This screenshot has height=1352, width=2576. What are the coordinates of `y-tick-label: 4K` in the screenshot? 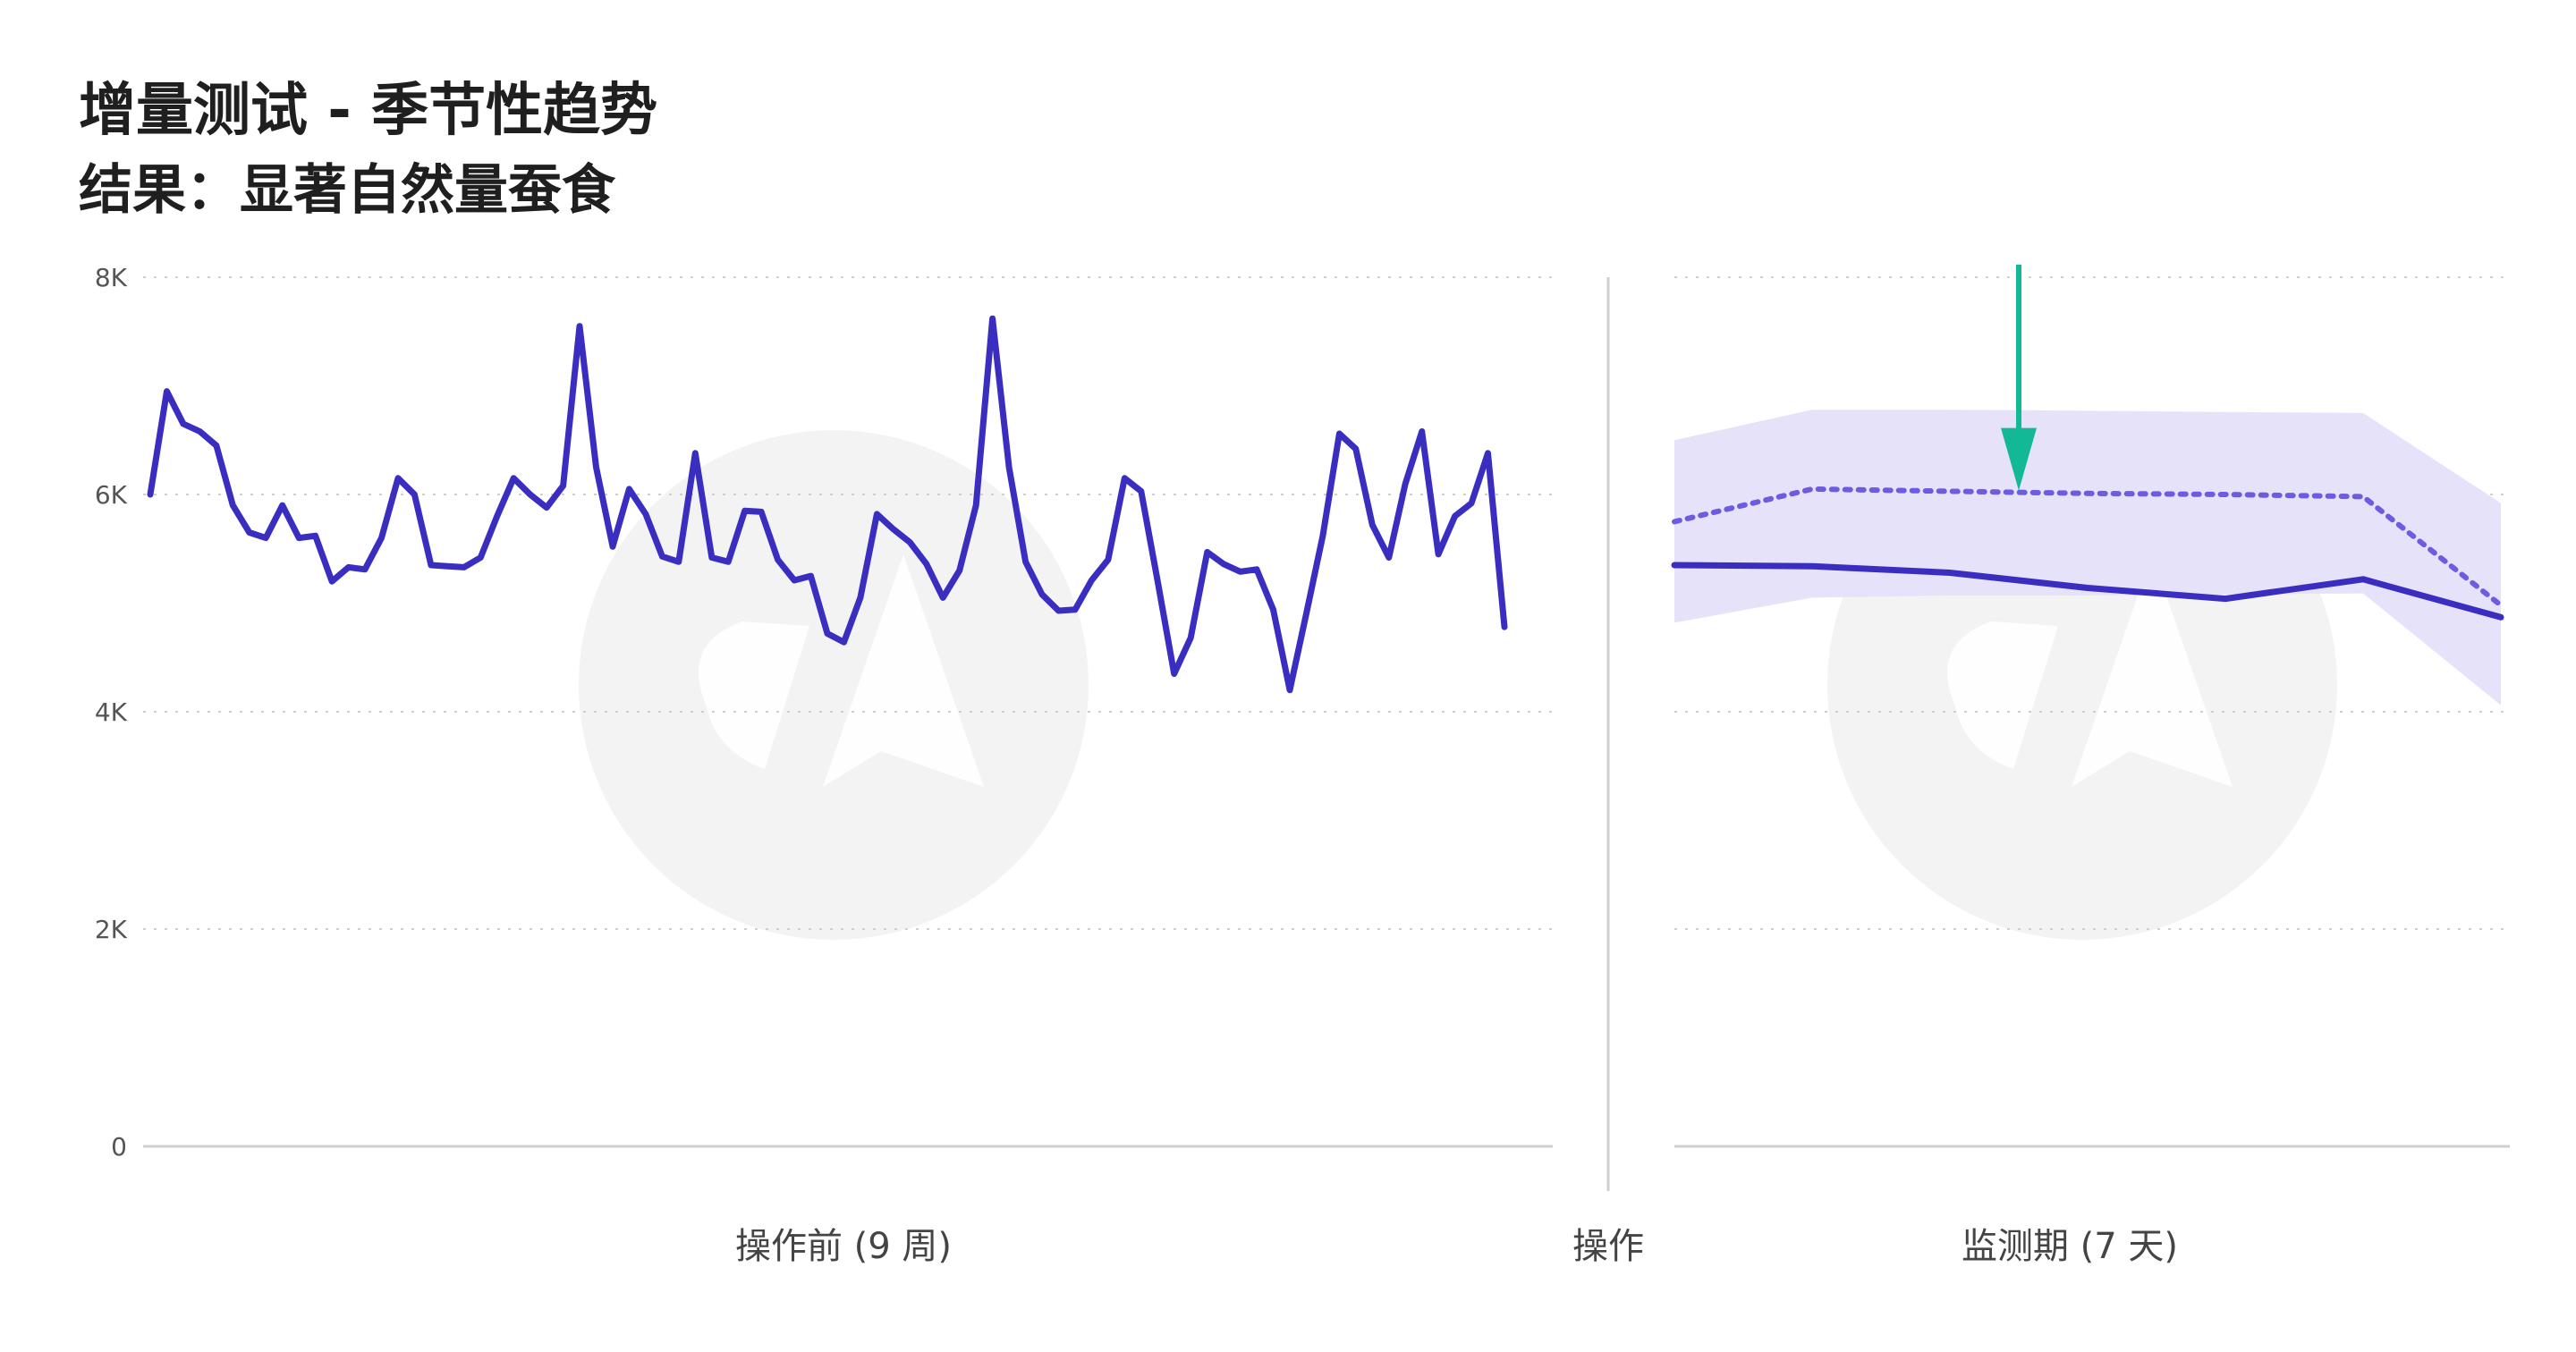 It's located at (111, 712).